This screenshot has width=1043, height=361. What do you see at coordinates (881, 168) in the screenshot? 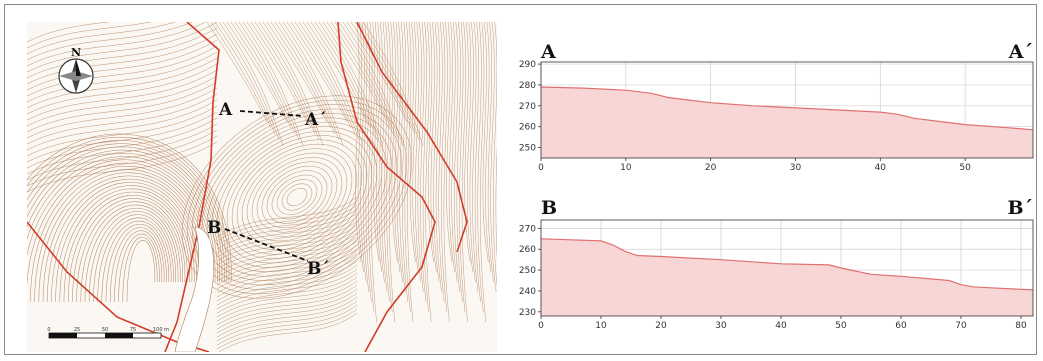
I see `profile-a-tick-label-x: 40` at bounding box center [881, 168].